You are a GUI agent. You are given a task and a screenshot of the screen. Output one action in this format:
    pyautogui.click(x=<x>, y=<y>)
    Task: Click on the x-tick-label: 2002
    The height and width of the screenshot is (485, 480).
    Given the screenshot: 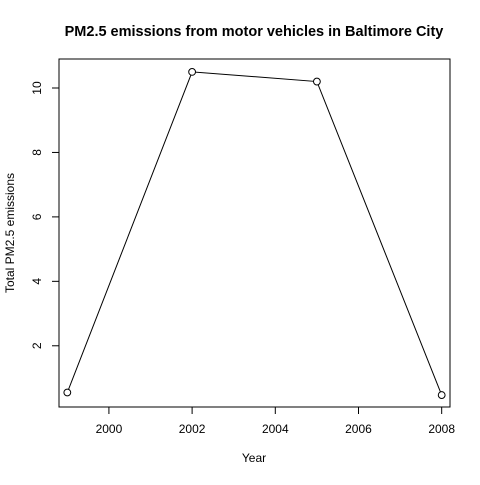 What is the action you would take?
    pyautogui.click(x=192, y=429)
    